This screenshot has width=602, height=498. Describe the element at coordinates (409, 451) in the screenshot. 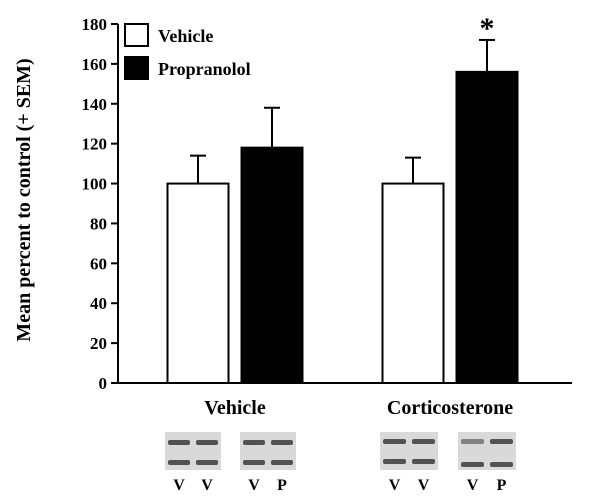

I see `blot-image` at that location.